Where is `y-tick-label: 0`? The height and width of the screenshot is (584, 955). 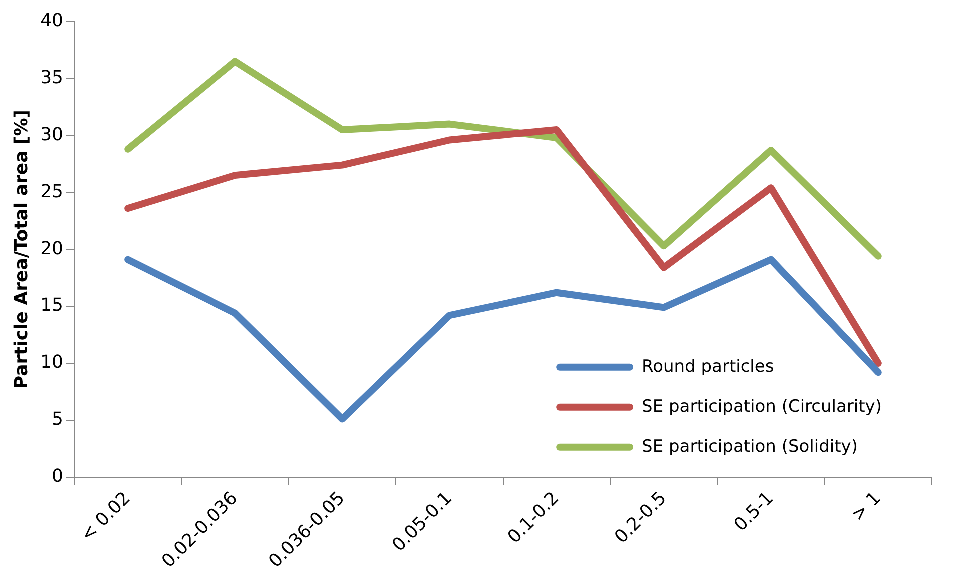
y-tick-label: 0 is located at coordinates (58, 477).